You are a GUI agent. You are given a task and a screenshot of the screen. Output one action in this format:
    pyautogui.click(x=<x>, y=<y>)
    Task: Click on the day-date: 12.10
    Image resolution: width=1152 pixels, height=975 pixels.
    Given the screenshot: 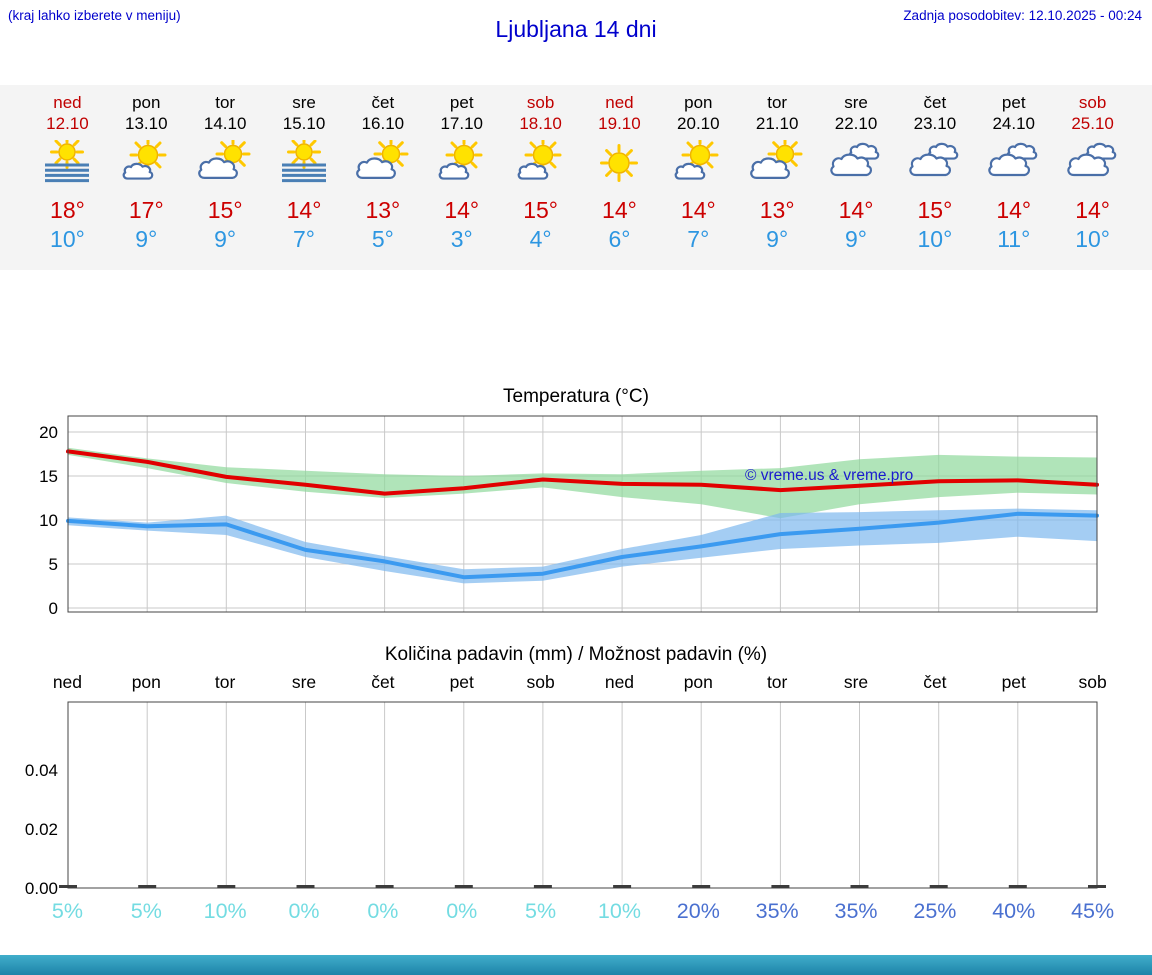 What is the action you would take?
    pyautogui.click(x=67, y=124)
    